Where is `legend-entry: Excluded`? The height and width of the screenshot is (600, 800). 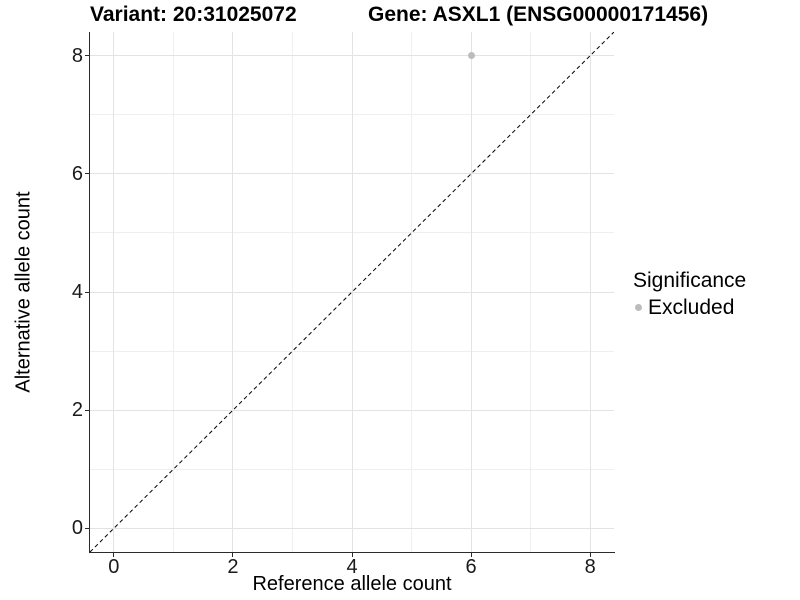
legend-entry: Excluded is located at coordinates (689, 307).